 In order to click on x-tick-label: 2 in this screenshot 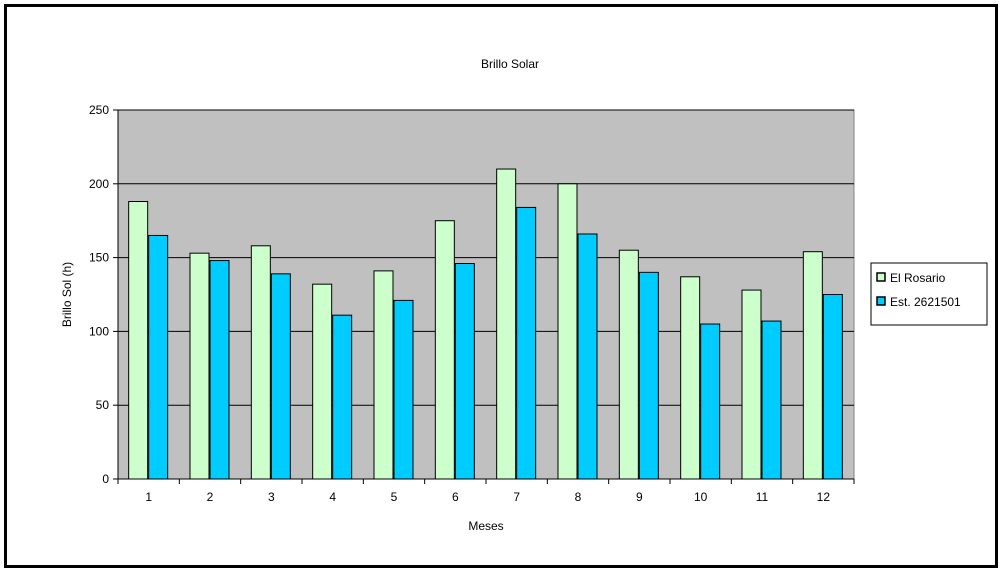, I will do `click(210, 497)`.